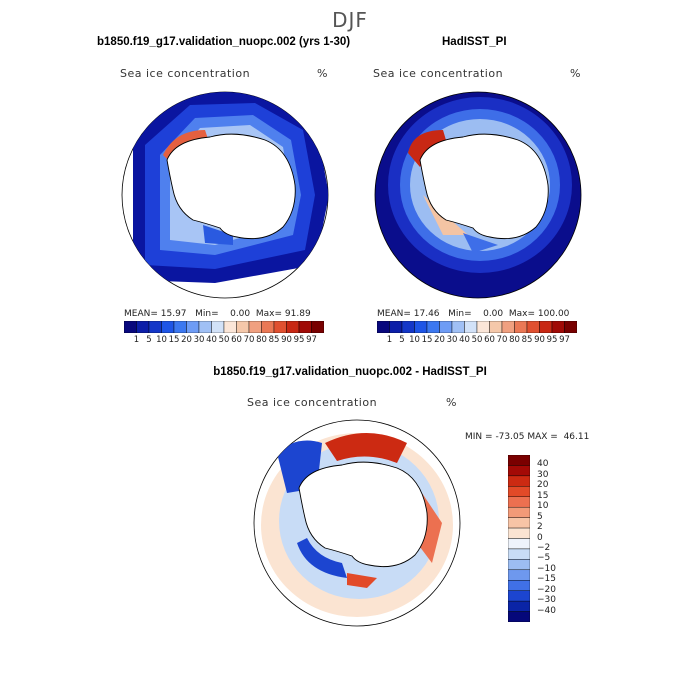  Describe the element at coordinates (546, 600) in the screenshot. I see `colorbar-tick-label: −30` at that location.